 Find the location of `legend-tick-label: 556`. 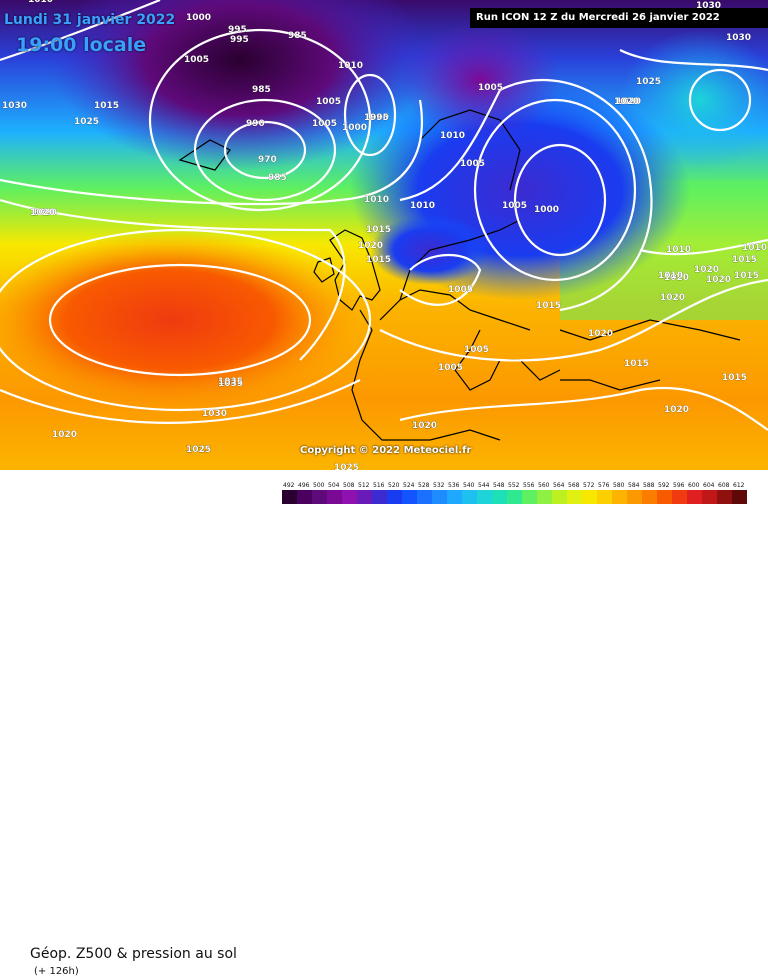

legend-tick-label: 556 is located at coordinates (529, 485).